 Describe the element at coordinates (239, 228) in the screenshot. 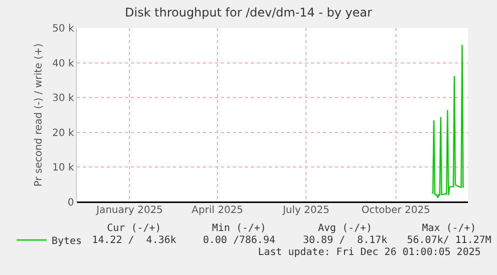

I see `text: Min (-/+)` at that location.